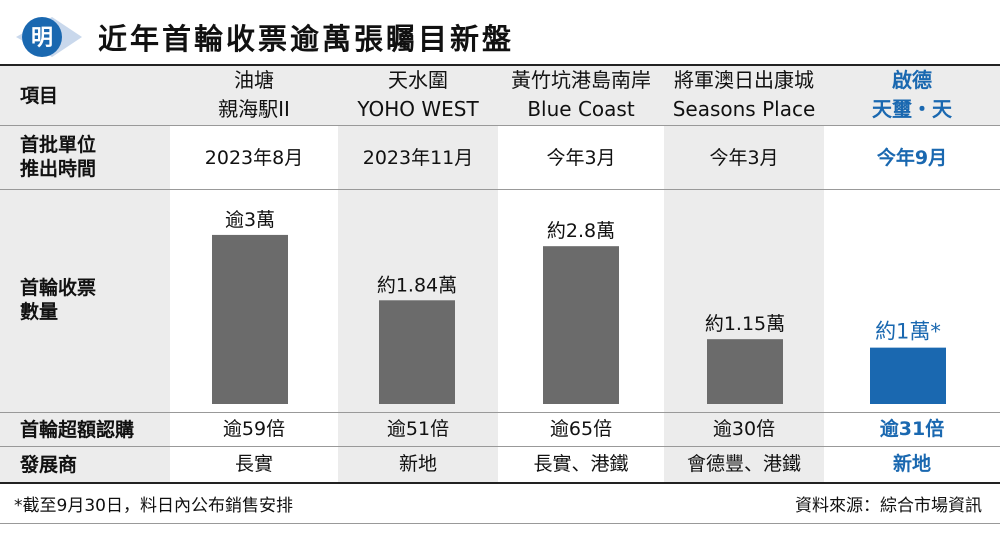  I want to click on rule-bottom, so click(500, 483).